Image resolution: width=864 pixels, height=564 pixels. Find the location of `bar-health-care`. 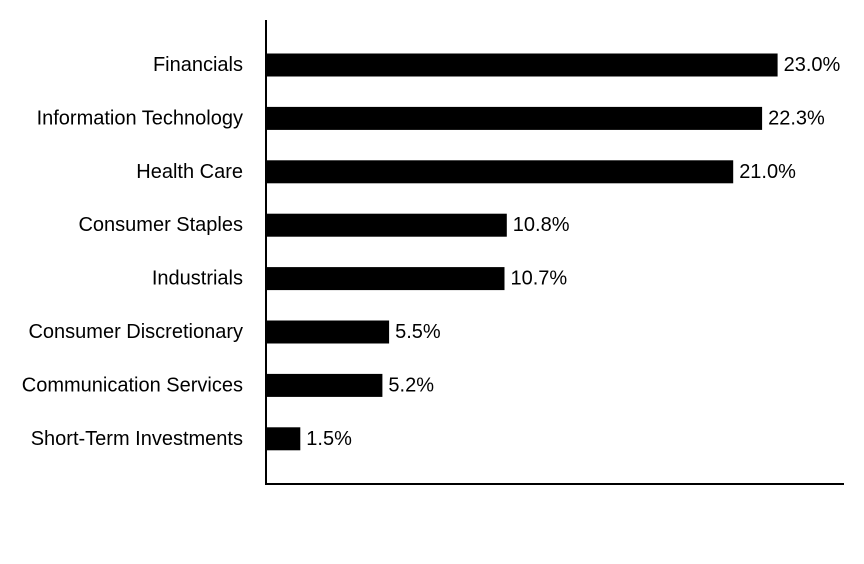

bar-health-care is located at coordinates (500, 172).